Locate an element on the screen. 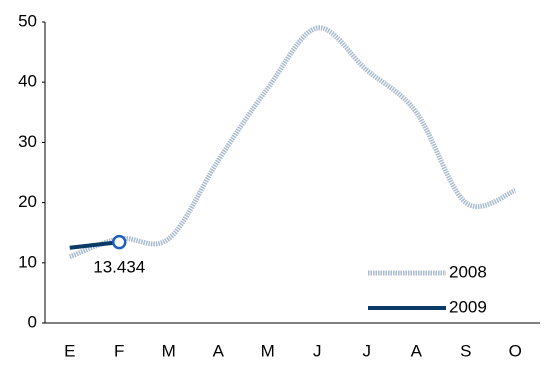 The width and height of the screenshot is (544, 368). y-tick-label: 30 is located at coordinates (27, 141).